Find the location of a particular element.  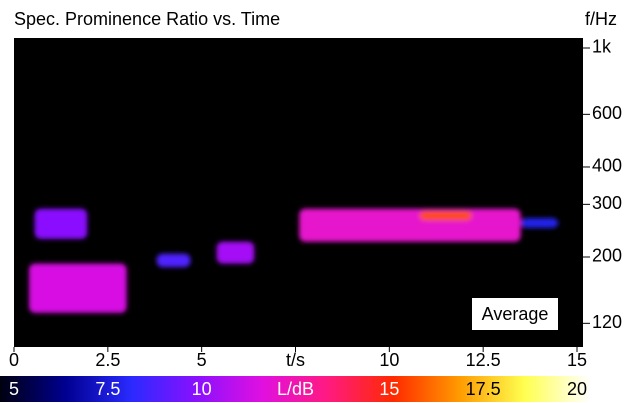

y-tick-label: 400 is located at coordinates (607, 166).